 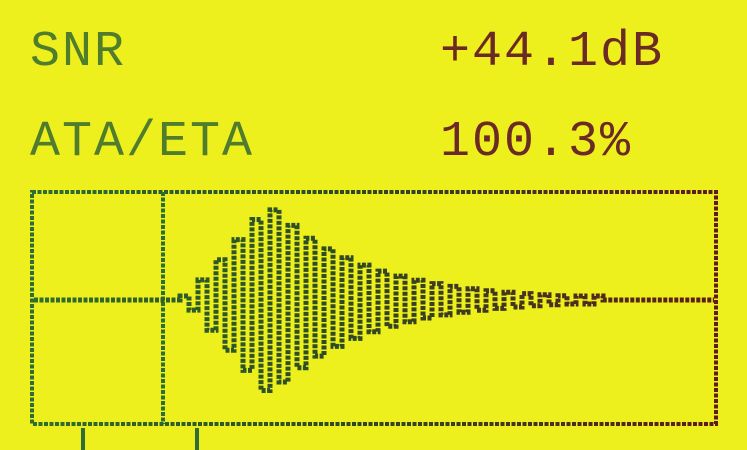 What do you see at coordinates (536, 142) in the screenshot?
I see `ata-eta-value: 100.3%` at bounding box center [536, 142].